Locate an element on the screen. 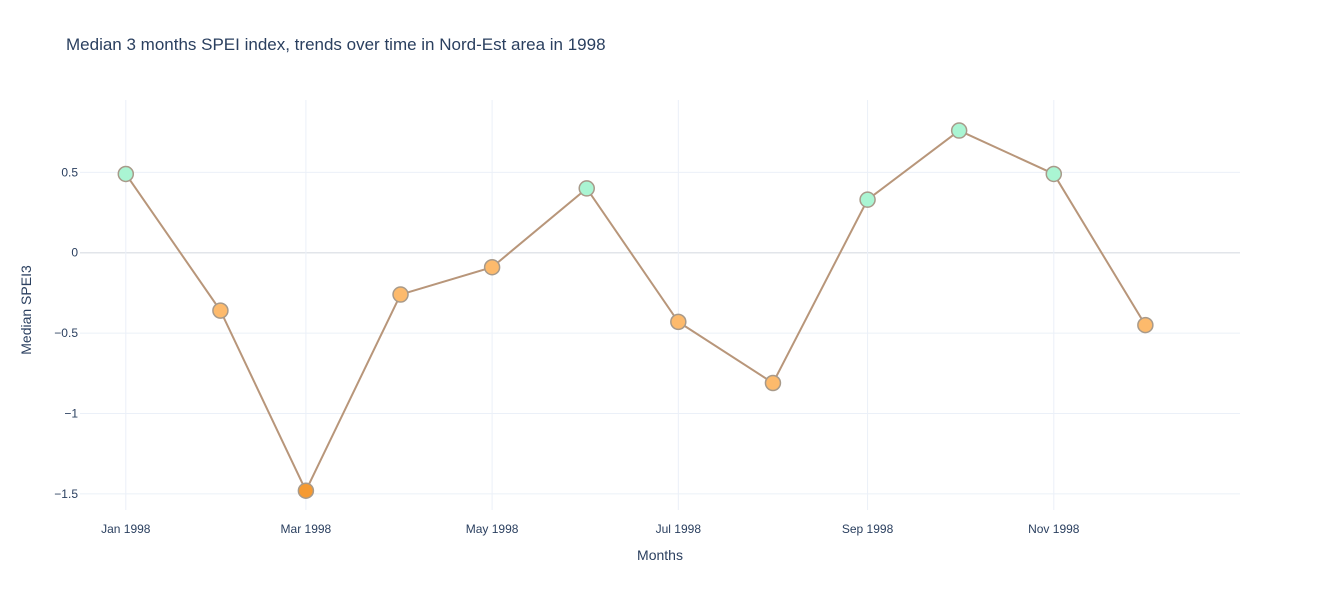 This screenshot has width=1320, height=600. y-tick-label: −0.5 is located at coordinates (66, 333).